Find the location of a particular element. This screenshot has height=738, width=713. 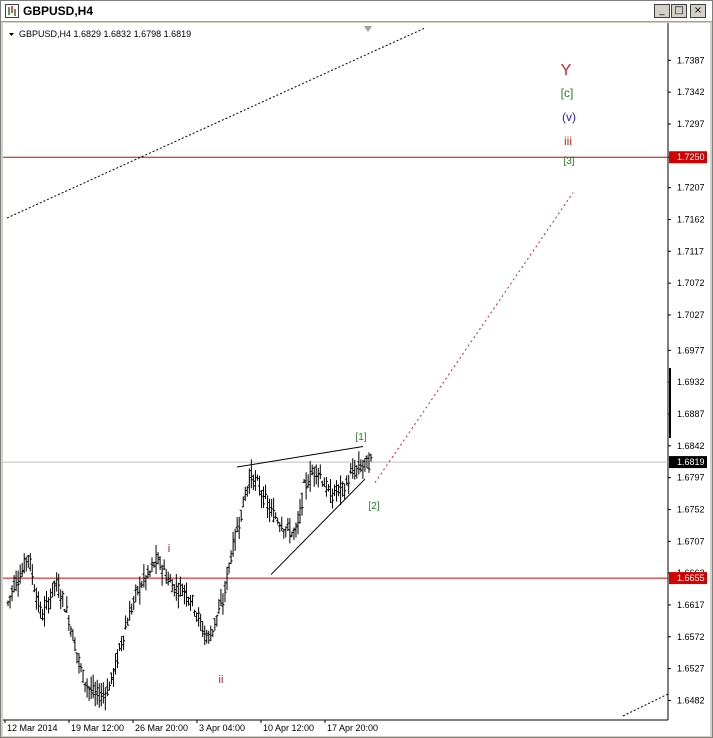

close-button: × is located at coordinates (698, 11).